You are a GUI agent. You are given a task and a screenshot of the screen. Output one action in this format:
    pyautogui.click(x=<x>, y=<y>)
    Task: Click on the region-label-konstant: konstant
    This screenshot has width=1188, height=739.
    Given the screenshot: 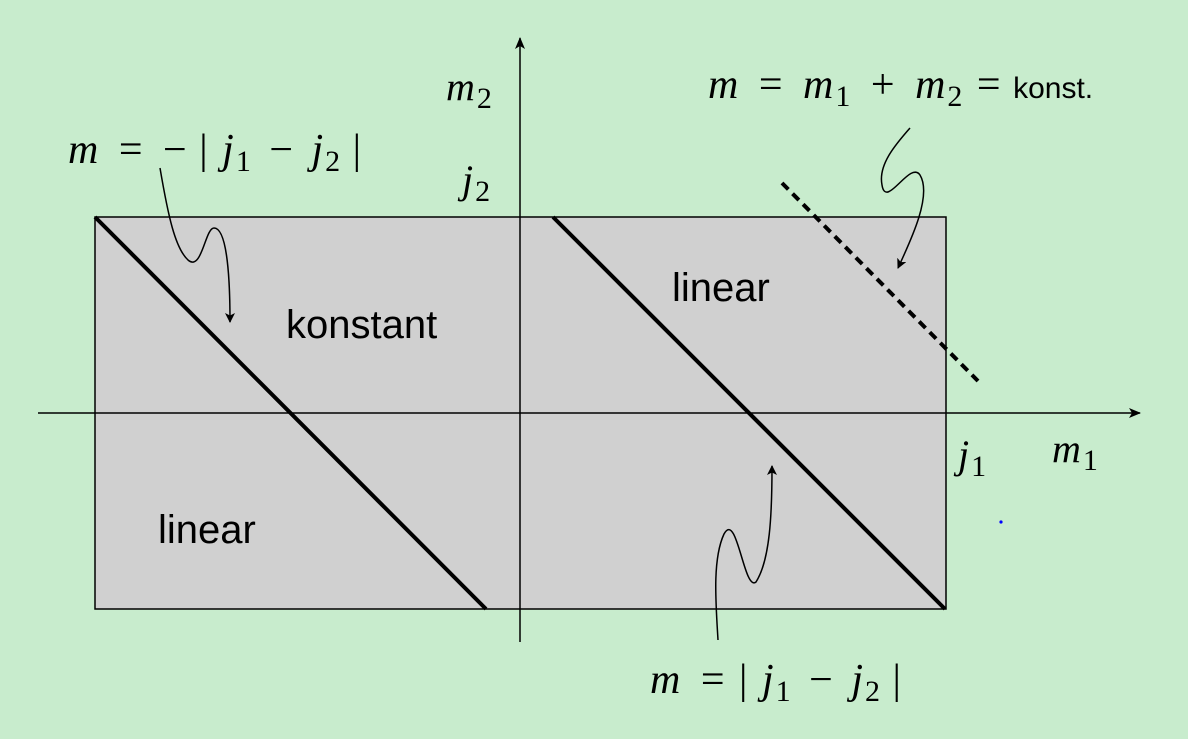 What is the action you would take?
    pyautogui.click(x=361, y=325)
    